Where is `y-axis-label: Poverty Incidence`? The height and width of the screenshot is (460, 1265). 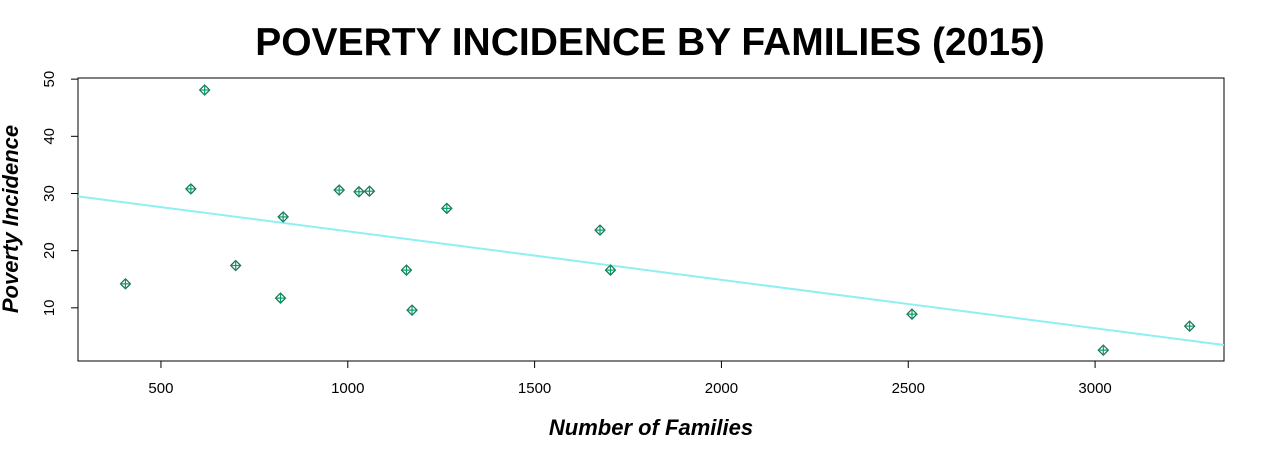
y-axis-label: Poverty Incidence is located at coordinates (11, 219).